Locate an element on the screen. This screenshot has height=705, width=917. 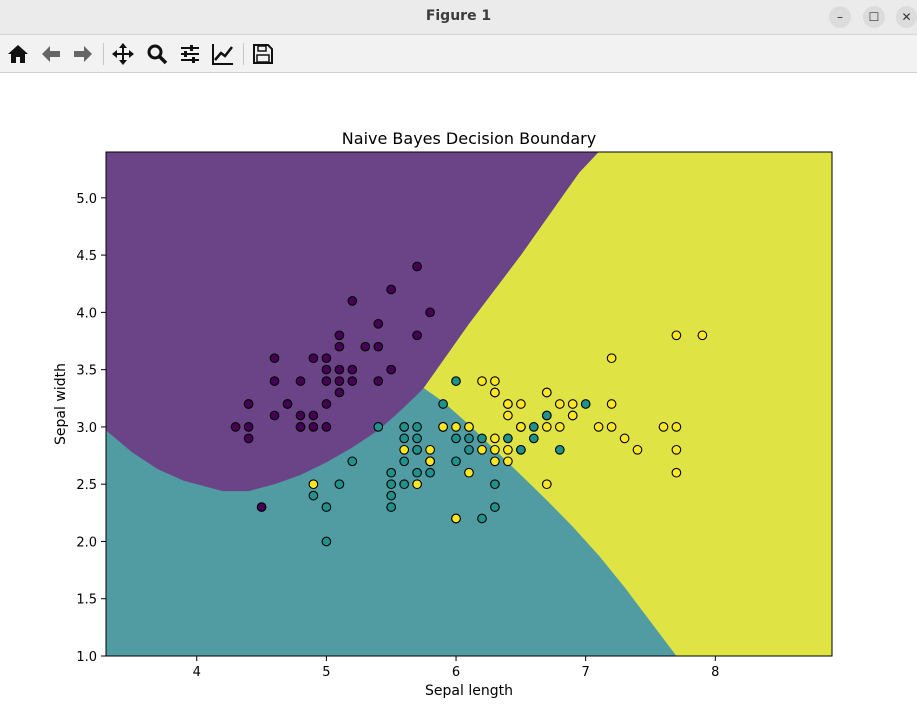
pan-icon is located at coordinates (123, 54).